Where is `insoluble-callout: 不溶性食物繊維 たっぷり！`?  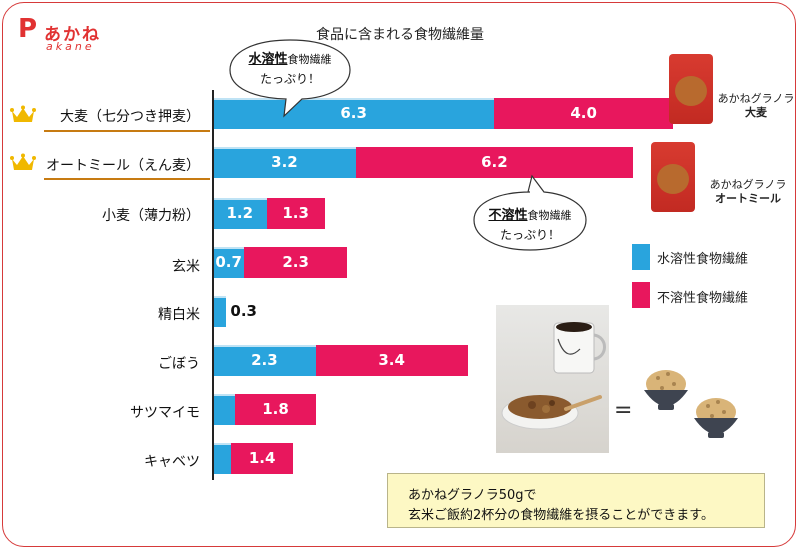
insoluble-callout: 不溶性食物繊維 たっぷり！ is located at coordinates (530, 216).